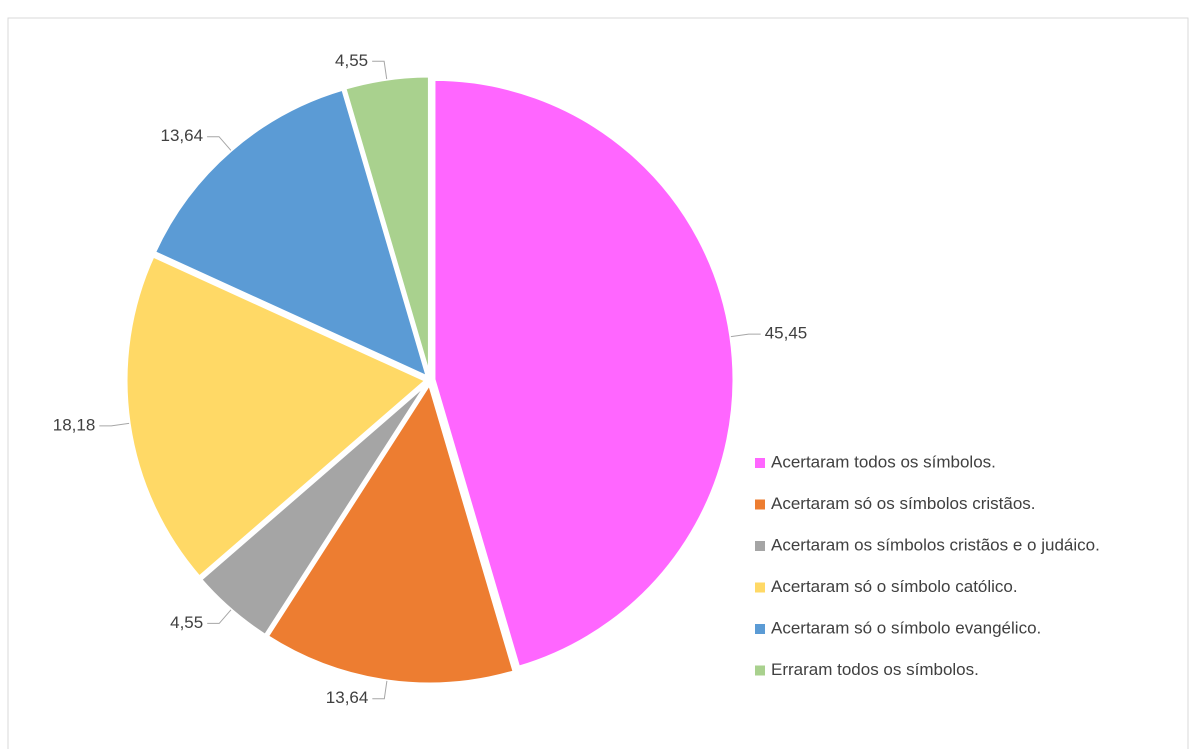  I want to click on data-label: 45,45, so click(786, 333).